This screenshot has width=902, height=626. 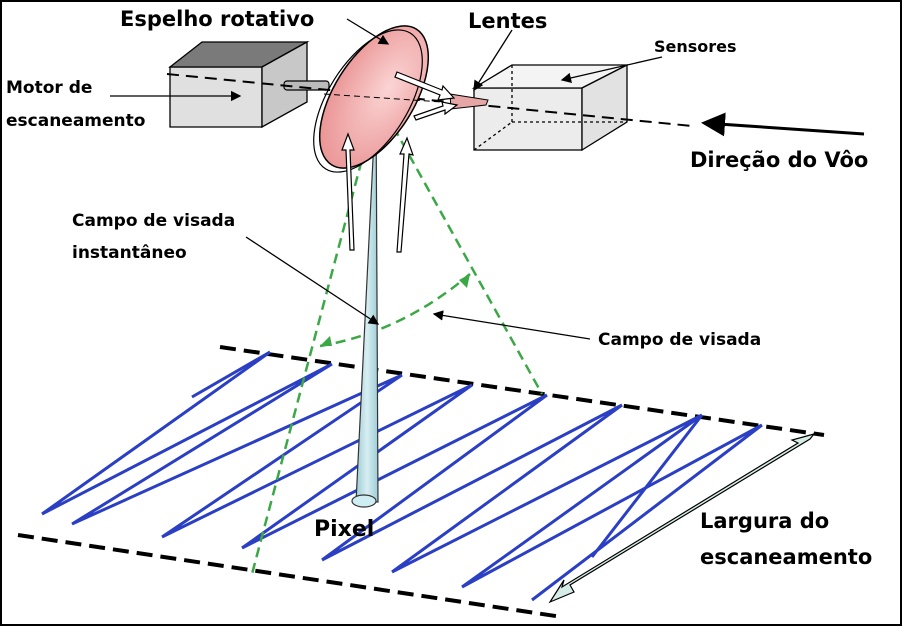 What do you see at coordinates (49, 88) in the screenshot?
I see `label-motor-line1: Motor de` at bounding box center [49, 88].